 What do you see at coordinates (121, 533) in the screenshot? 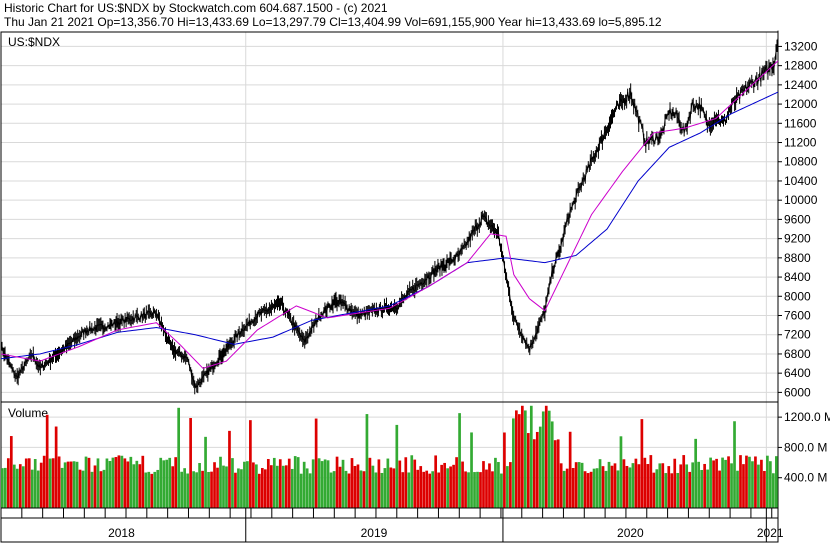
I see `x-year-label: 2018` at bounding box center [121, 533].